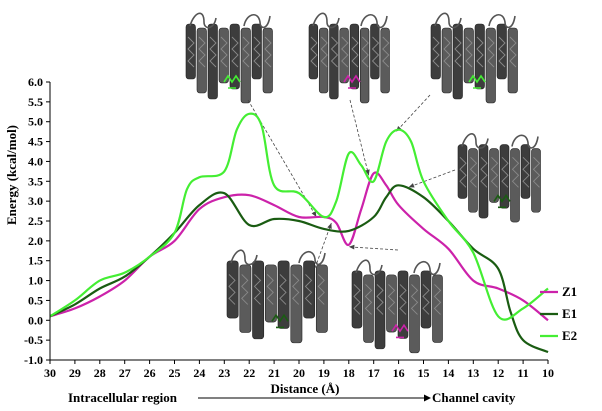 The height and width of the screenshot is (411, 602). I want to click on y-tick-label: 2.0, so click(35, 241).